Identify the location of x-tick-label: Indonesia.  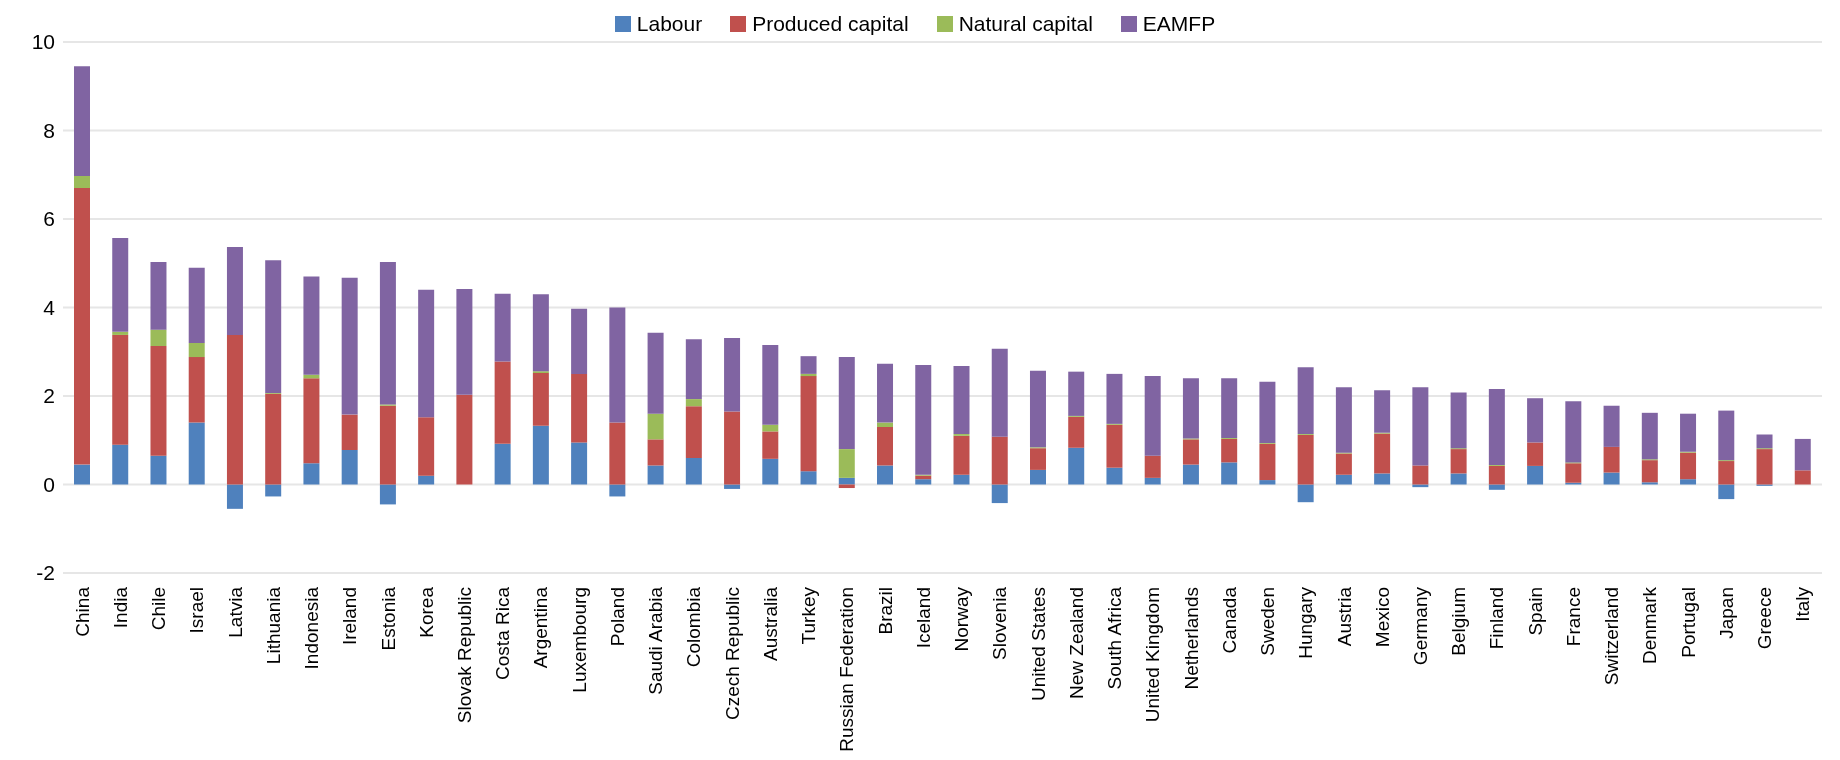
(312, 628).